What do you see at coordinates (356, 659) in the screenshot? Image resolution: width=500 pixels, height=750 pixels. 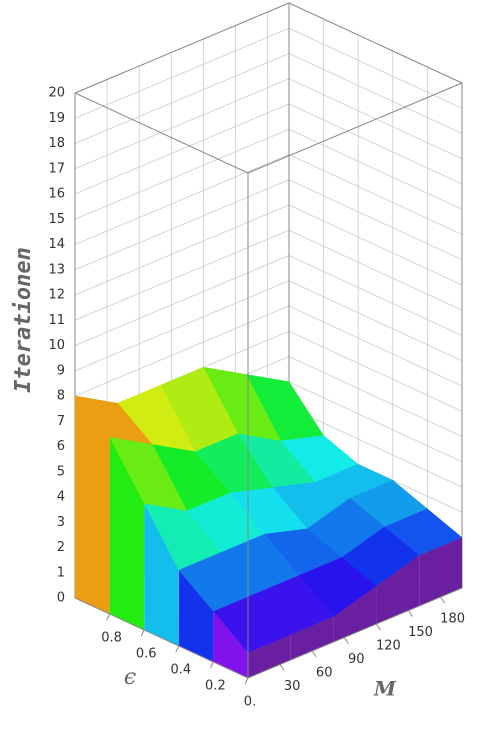 I see `y-tick-label: 90` at bounding box center [356, 659].